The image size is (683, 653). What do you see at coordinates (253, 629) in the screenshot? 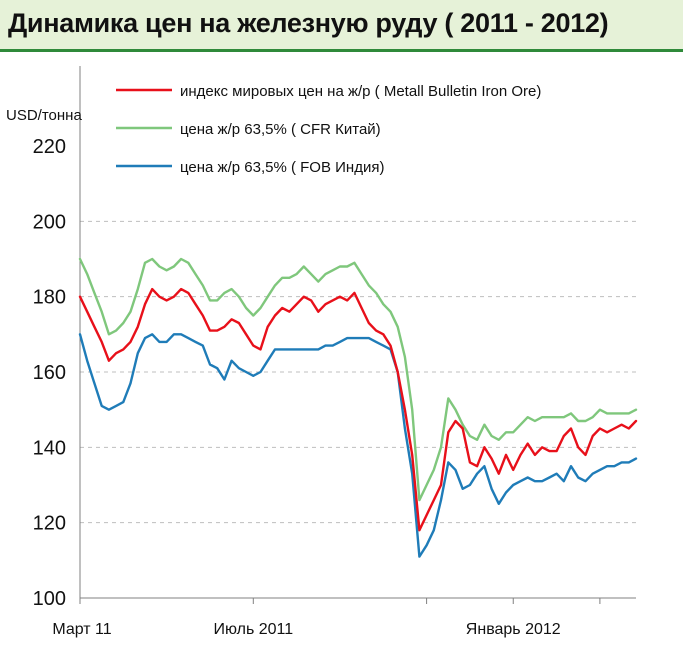
I see `x-tick-label: Июль 2011` at bounding box center [253, 629].